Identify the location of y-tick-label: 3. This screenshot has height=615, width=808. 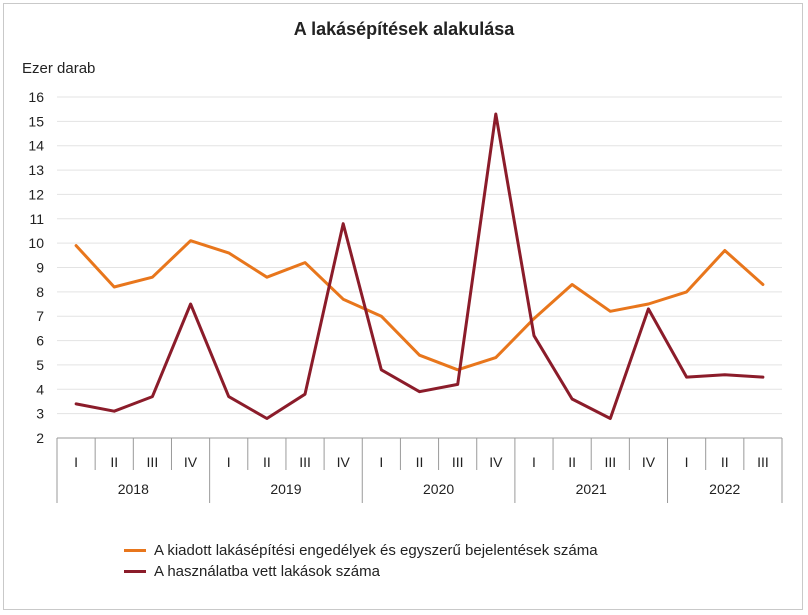
(40, 414).